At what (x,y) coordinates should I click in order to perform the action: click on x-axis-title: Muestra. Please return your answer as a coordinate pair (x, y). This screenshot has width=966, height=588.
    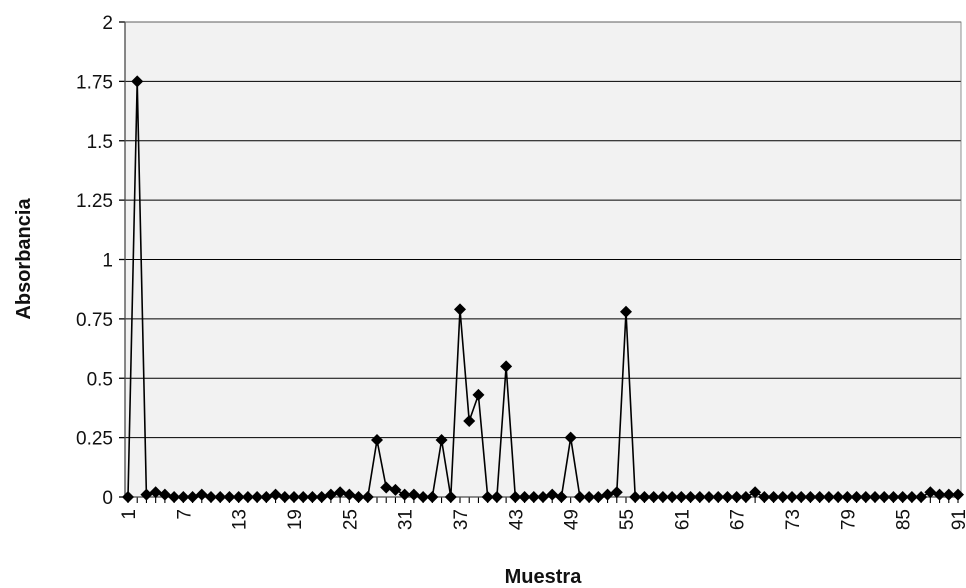
    Looking at the image, I should click on (544, 577).